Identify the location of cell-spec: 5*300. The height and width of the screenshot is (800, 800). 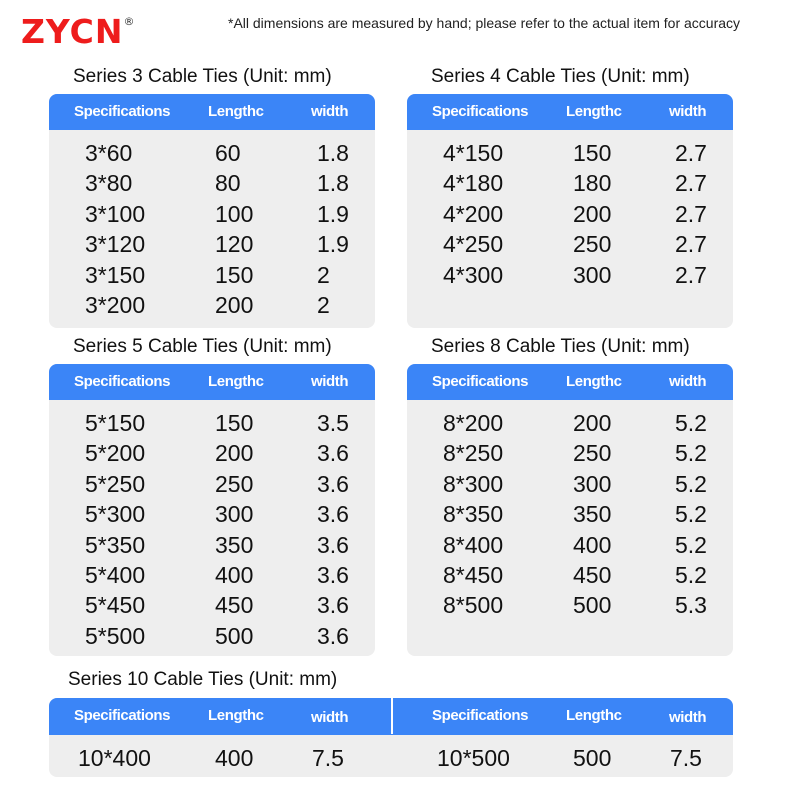
(115, 514).